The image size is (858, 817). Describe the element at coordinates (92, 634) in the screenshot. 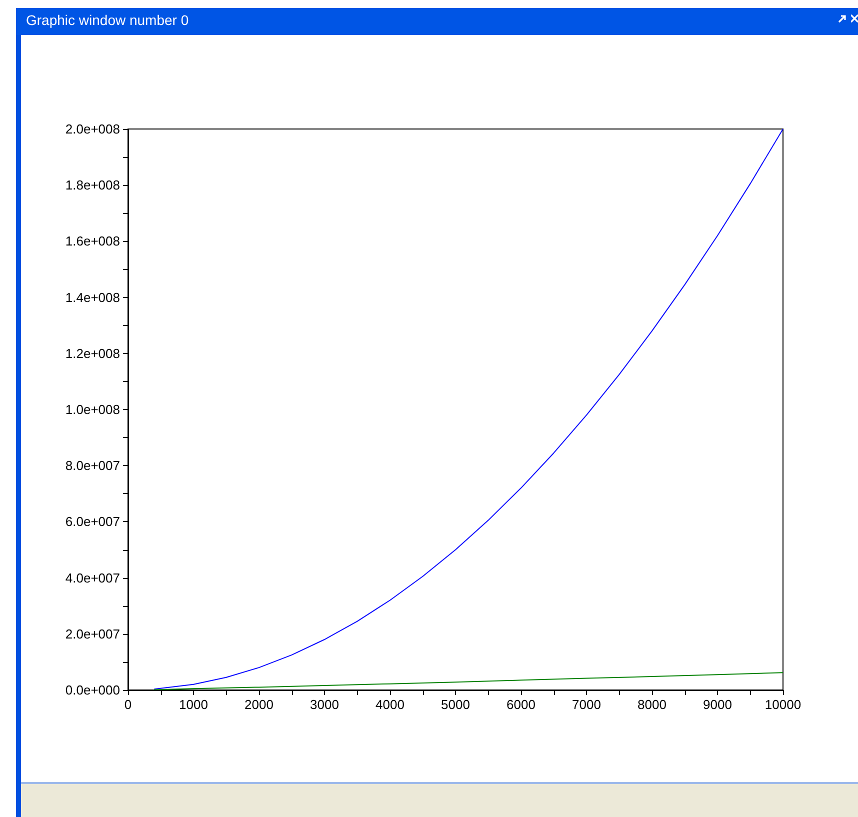

I see `y-tick-label: 2.0e+007` at that location.